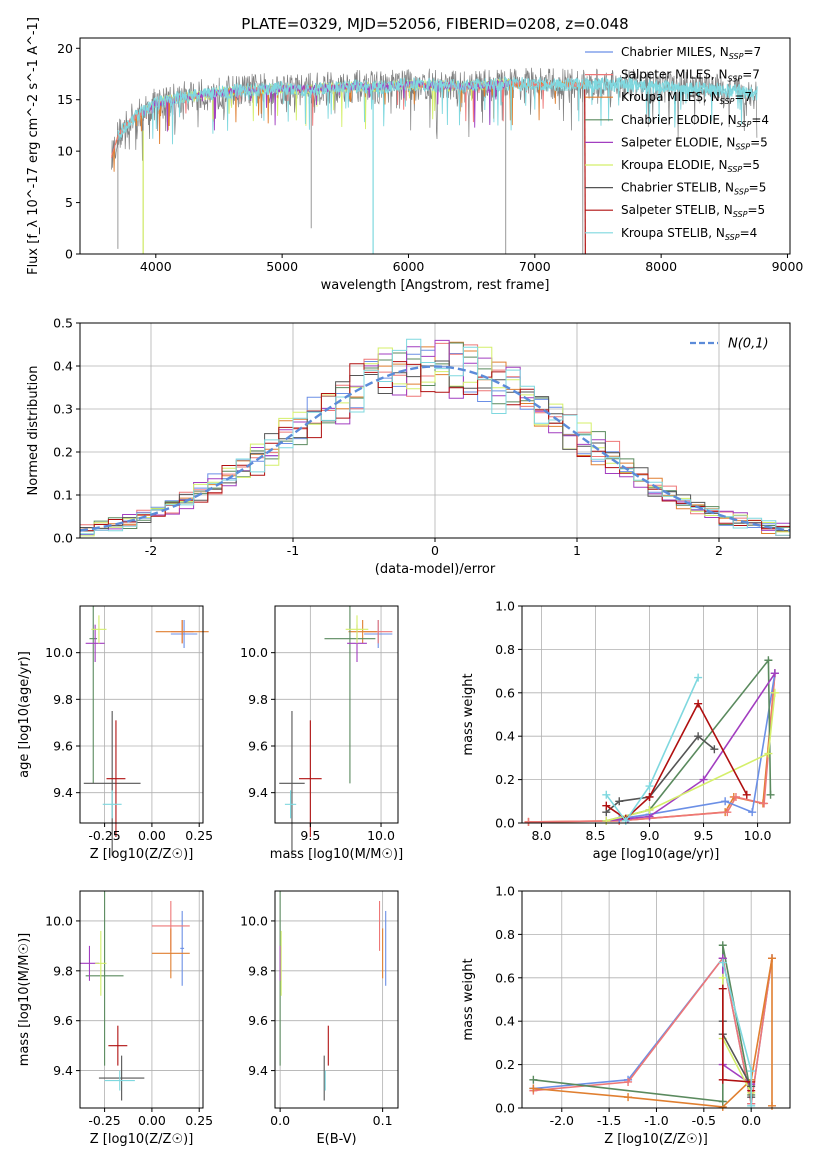  Describe the element at coordinates (468, 714) in the screenshot. I see `y-axis-label: mass weight` at that location.